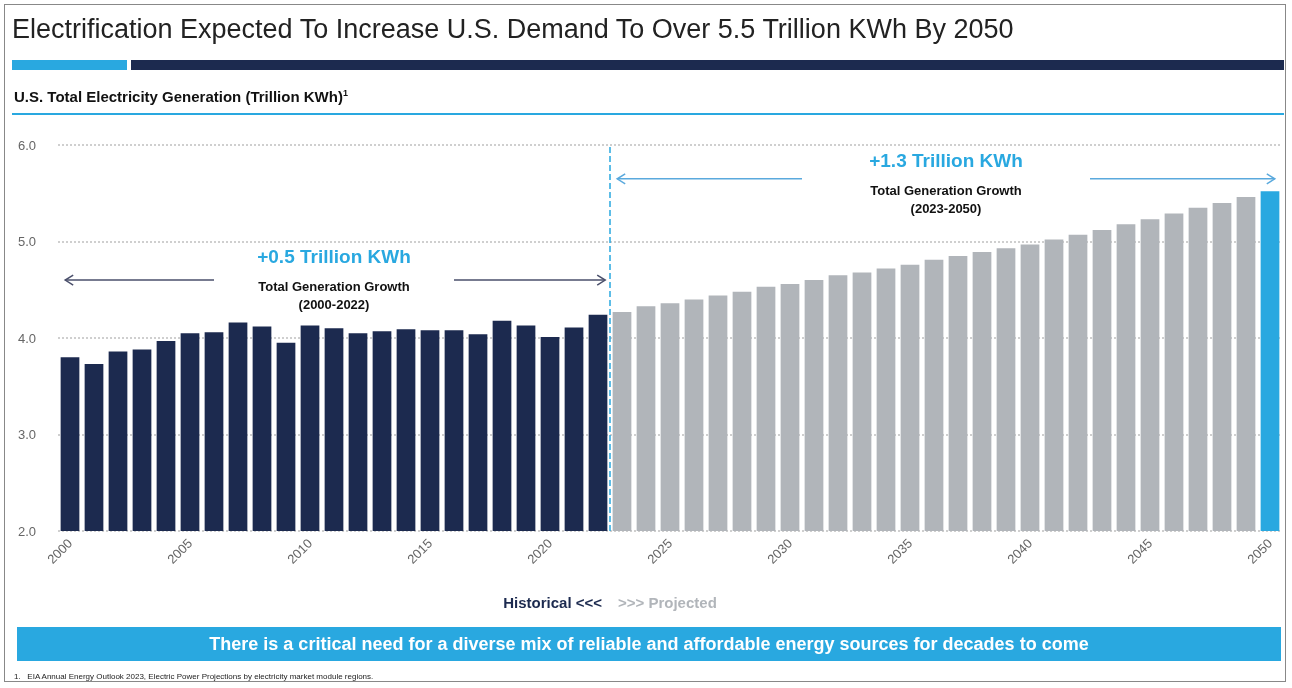  Describe the element at coordinates (649, 644) in the screenshot. I see `text: There is a critical need for a diverse mix of reliable and affordable energy sources for decades to come` at that location.